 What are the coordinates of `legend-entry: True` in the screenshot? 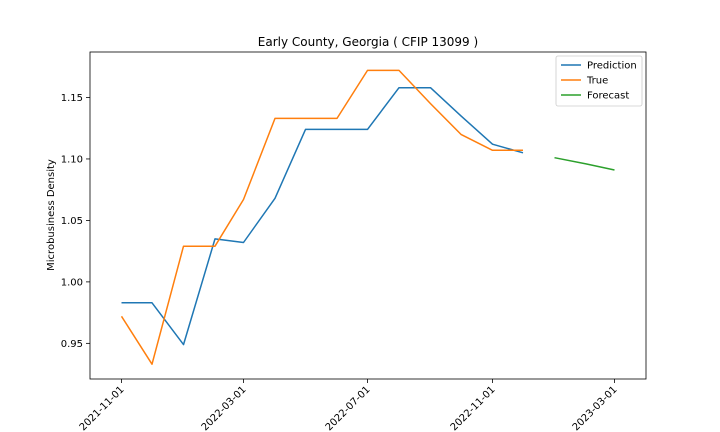 It's located at (597, 81).